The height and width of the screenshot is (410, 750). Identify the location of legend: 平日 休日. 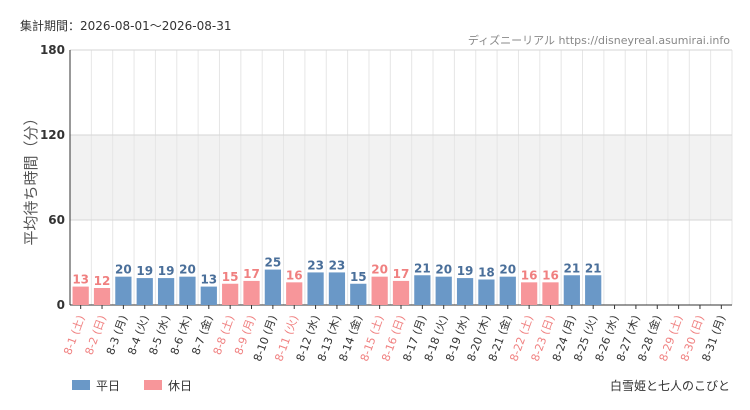
(132, 386).